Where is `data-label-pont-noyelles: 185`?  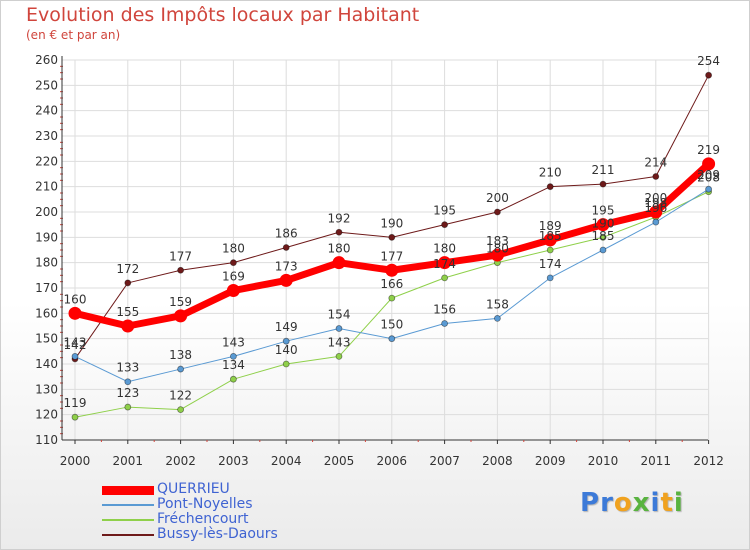 data-label-pont-noyelles: 185 is located at coordinates (603, 236).